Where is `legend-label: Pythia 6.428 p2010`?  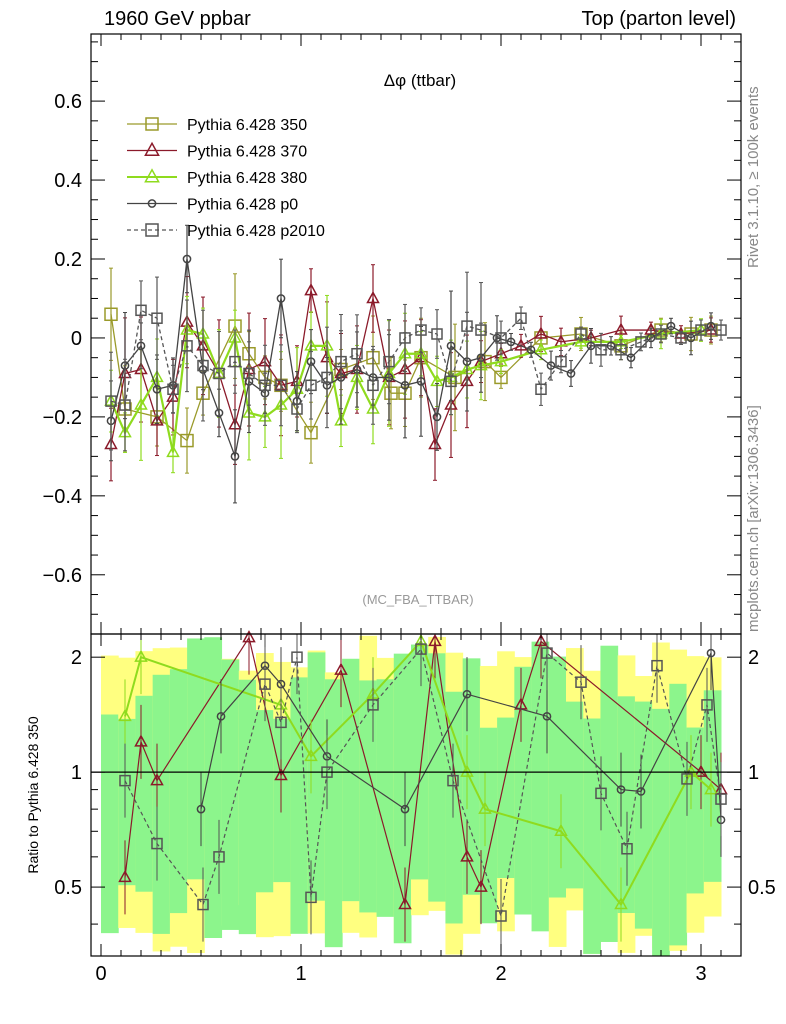 legend-label: Pythia 6.428 p2010 is located at coordinates (256, 231).